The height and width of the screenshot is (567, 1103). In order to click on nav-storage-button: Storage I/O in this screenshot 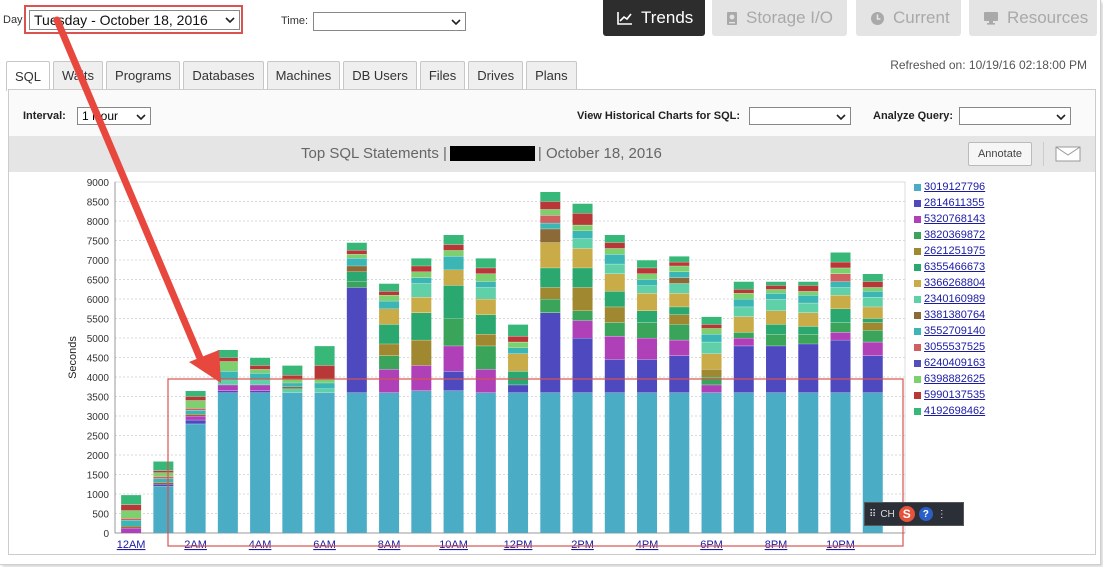, I will do `click(779, 18)`.